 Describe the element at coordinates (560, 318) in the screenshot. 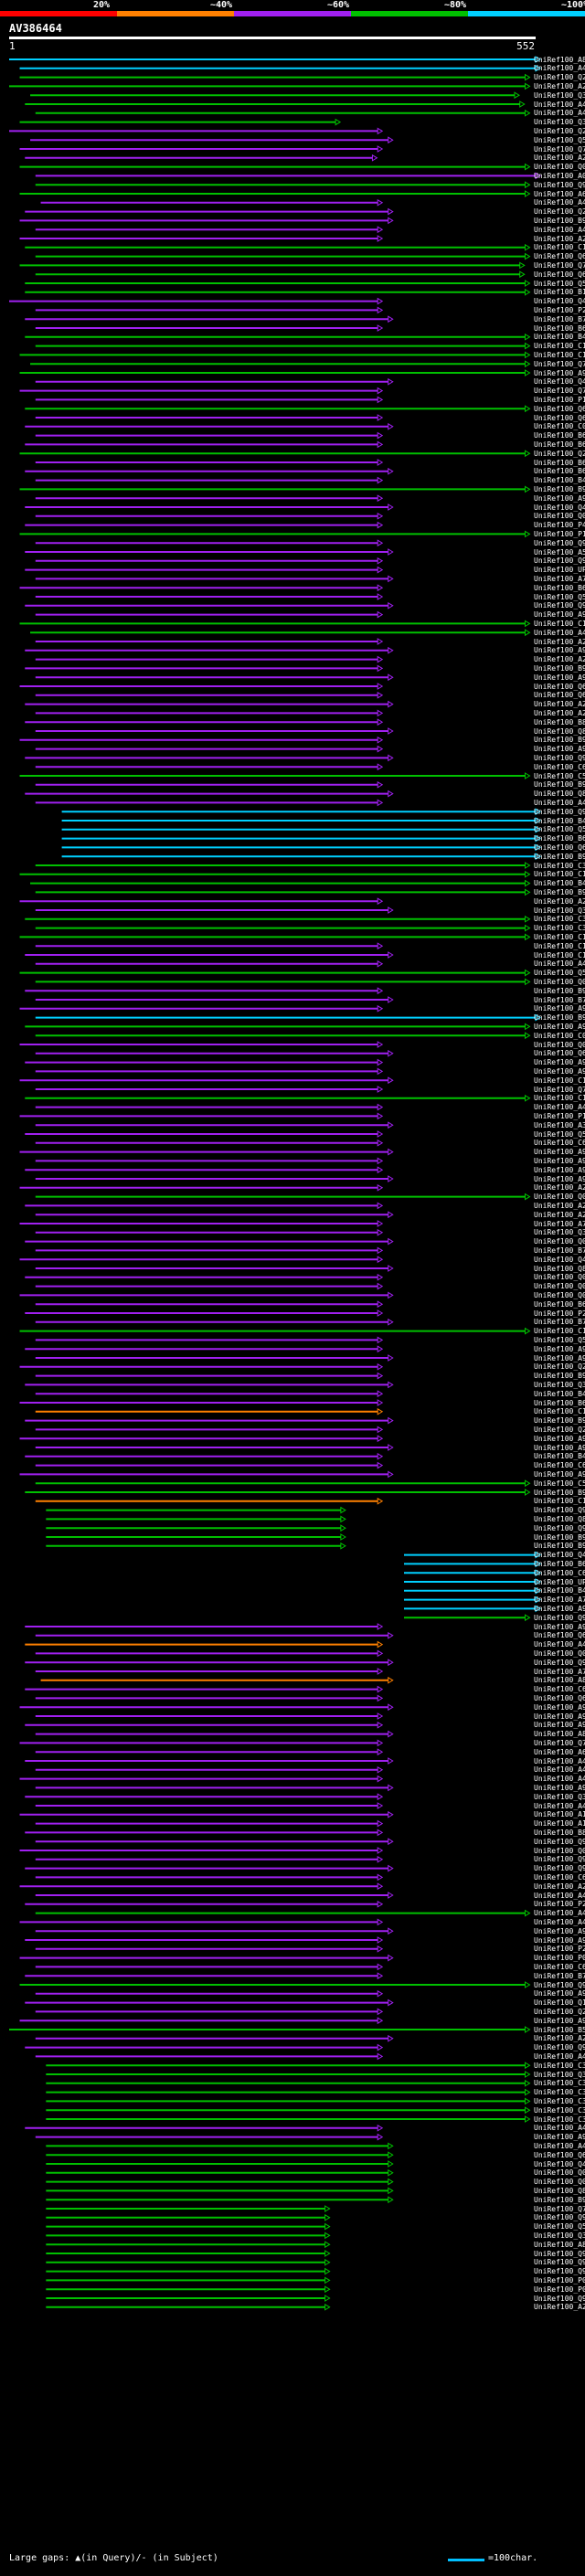

I see `hit-link: UniRef100_B7FJY9` at that location.